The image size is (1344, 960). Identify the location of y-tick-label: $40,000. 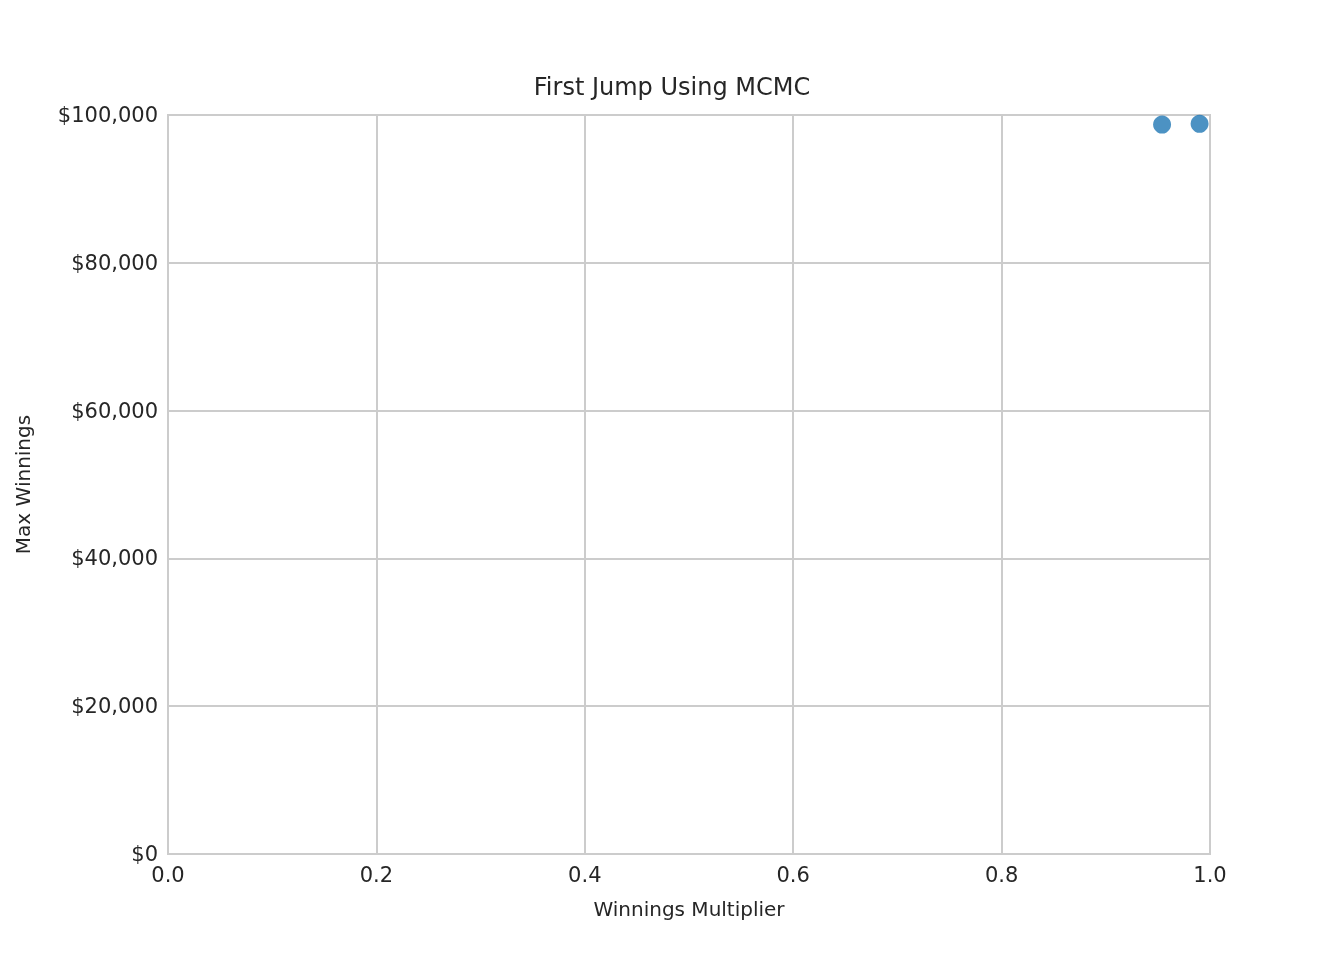
(114, 558).